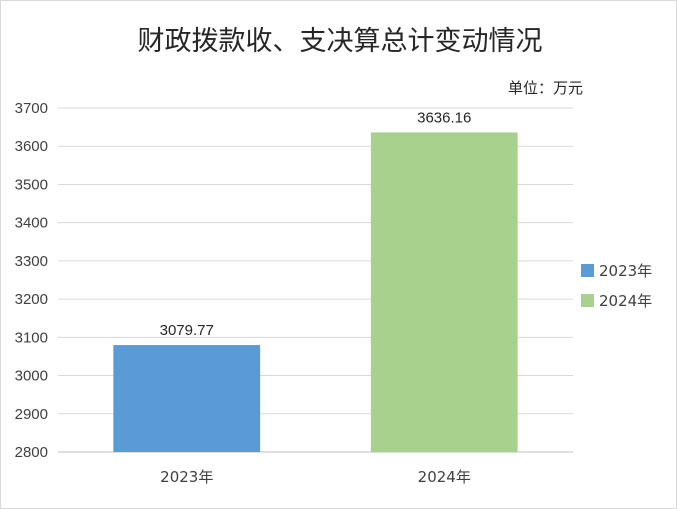  What do you see at coordinates (625, 301) in the screenshot?
I see `legend-label: 2024年` at bounding box center [625, 301].